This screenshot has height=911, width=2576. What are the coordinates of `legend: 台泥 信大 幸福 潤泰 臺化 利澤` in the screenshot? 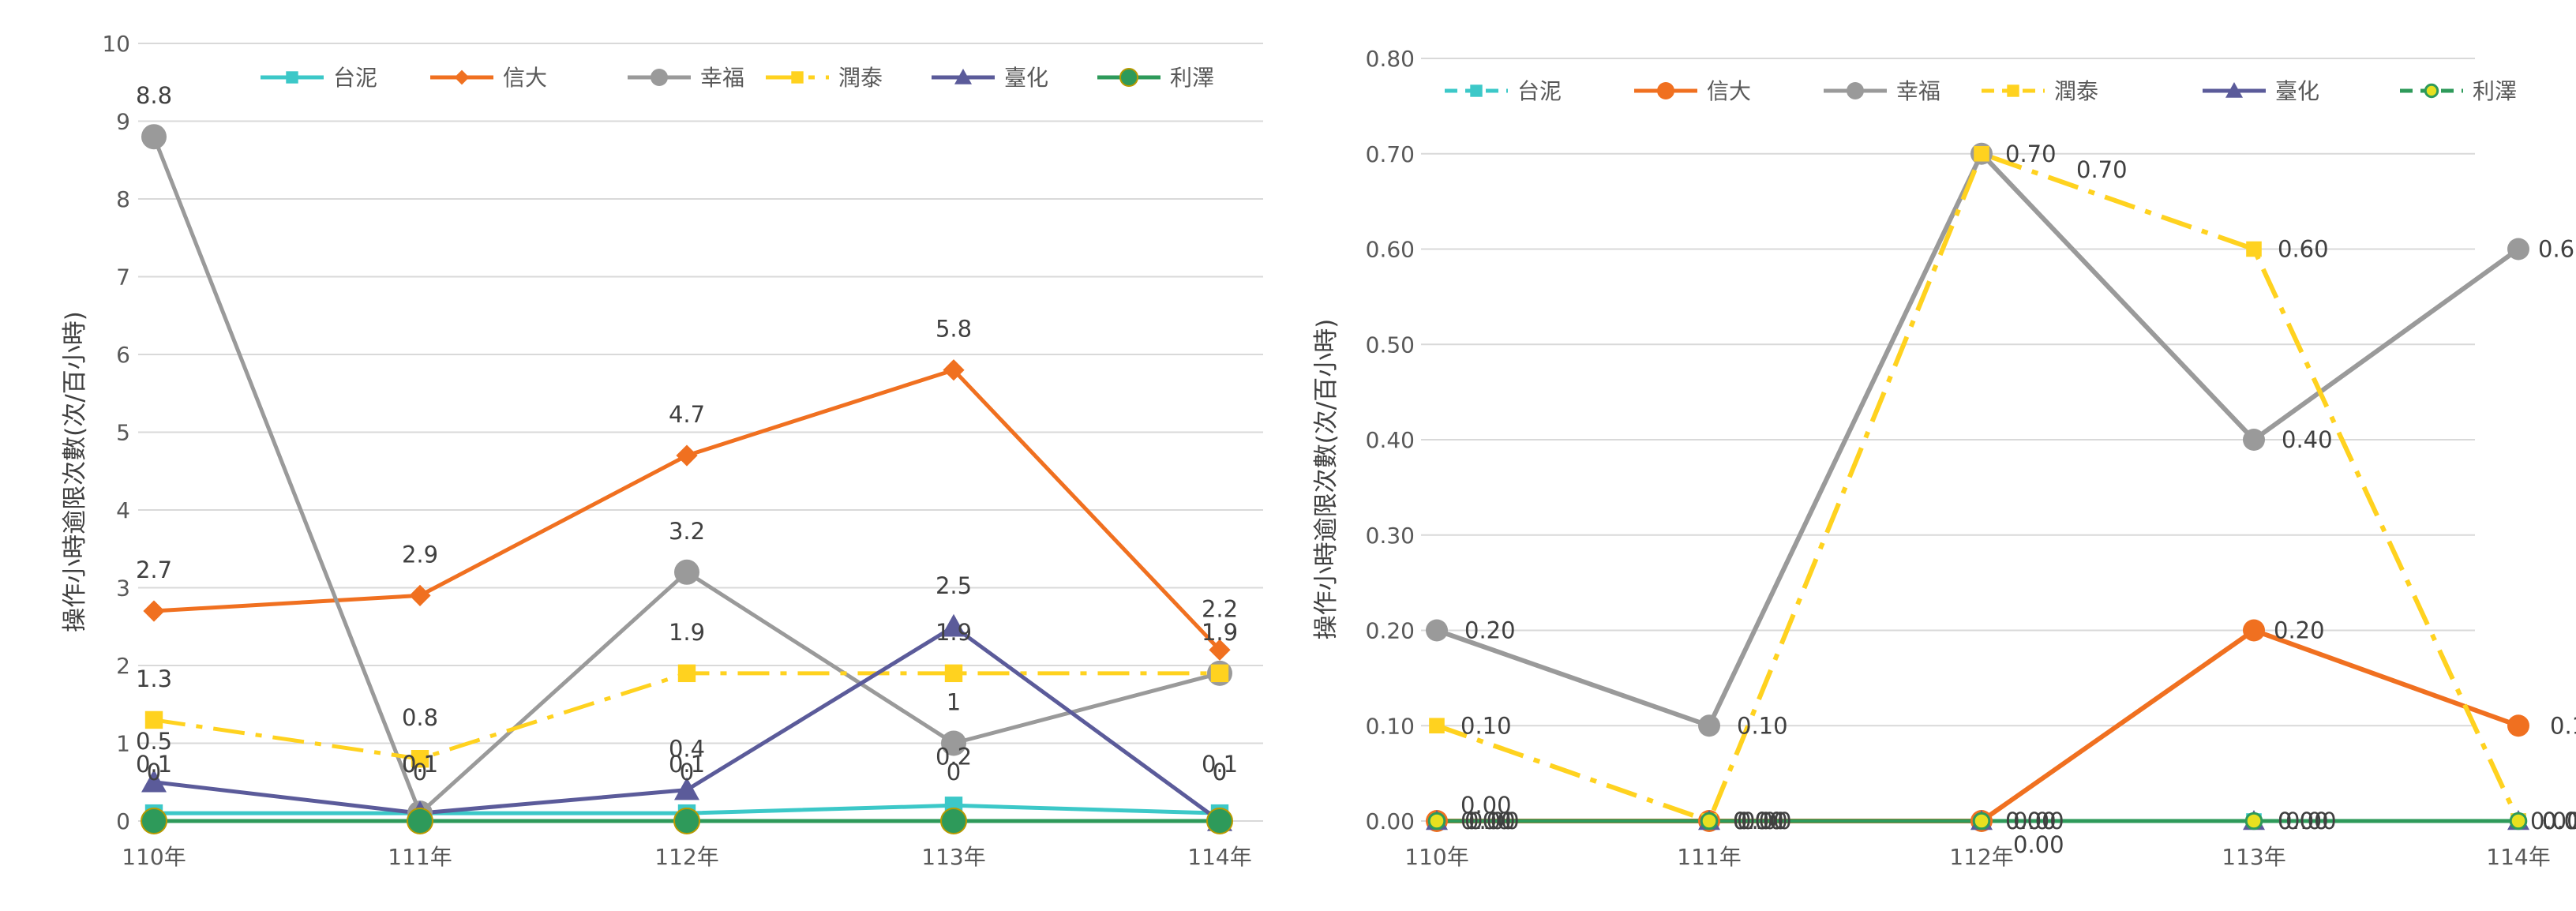 It's located at (737, 78).